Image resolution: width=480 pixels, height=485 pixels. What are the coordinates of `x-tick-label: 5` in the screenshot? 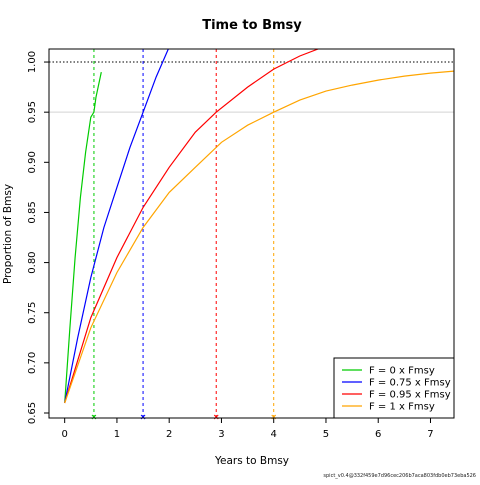 It's located at (326, 434).